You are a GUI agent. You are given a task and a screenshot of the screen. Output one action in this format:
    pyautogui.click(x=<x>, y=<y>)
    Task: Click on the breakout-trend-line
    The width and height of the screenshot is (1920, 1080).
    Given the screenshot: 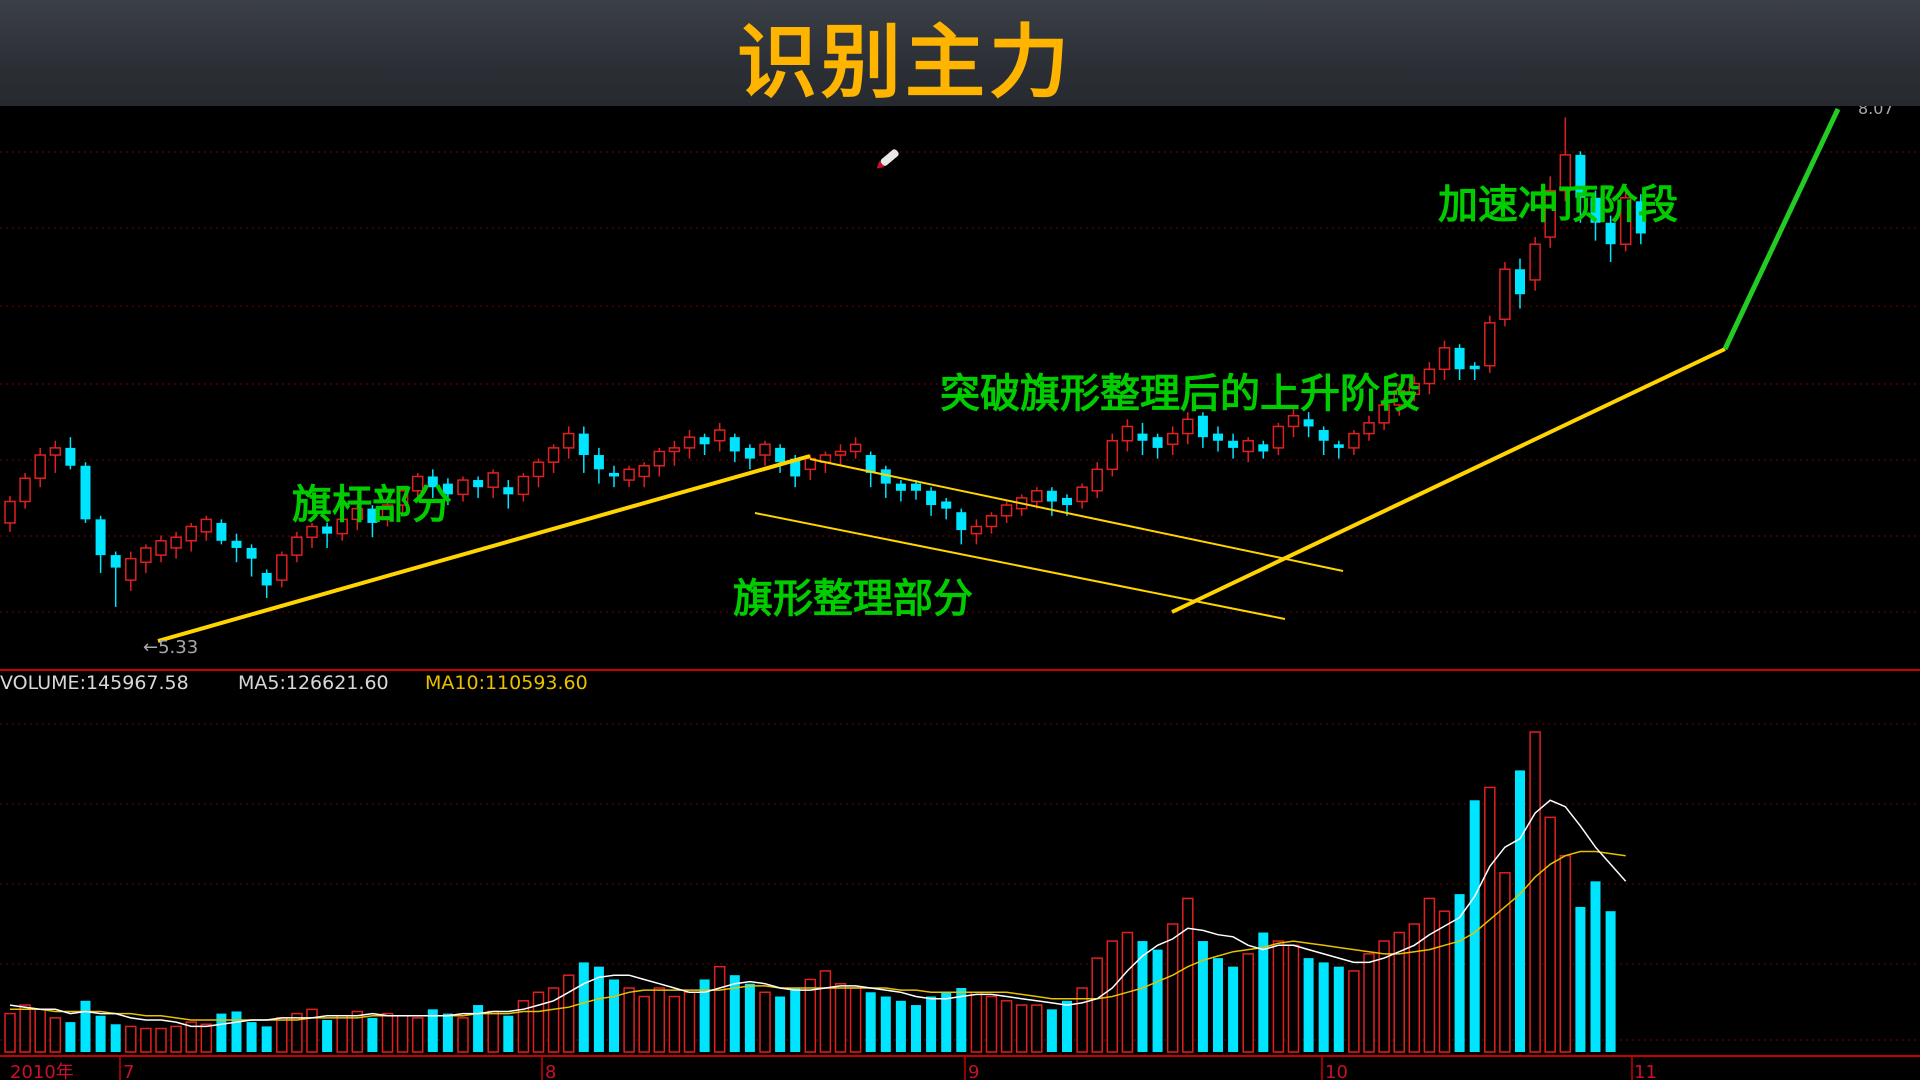 What is the action you would take?
    pyautogui.click(x=1448, y=480)
    